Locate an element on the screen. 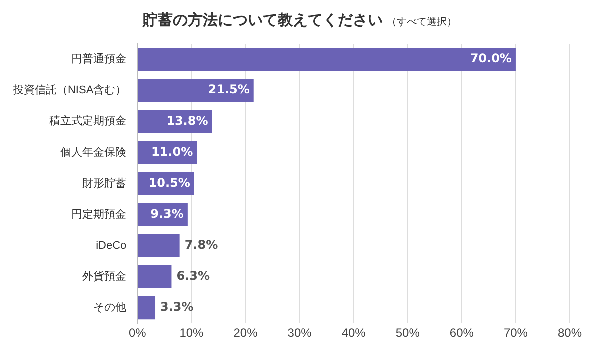 Image resolution: width=600 pixels, height=350 pixels. x-tick-label: 50% is located at coordinates (408, 333).